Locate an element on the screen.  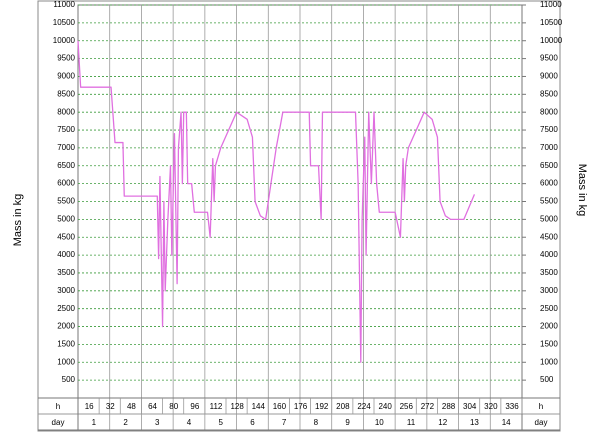
day-label: 2 is located at coordinates (125, 422).